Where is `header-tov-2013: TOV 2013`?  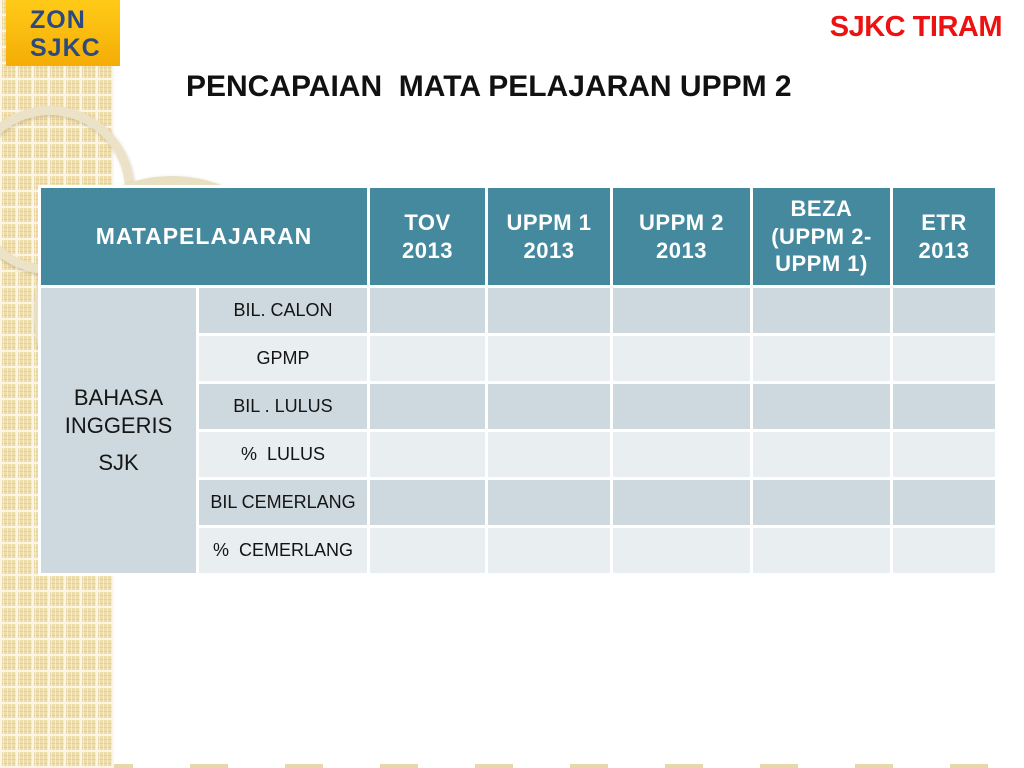 header-tov-2013: TOV 2013 is located at coordinates (427, 236).